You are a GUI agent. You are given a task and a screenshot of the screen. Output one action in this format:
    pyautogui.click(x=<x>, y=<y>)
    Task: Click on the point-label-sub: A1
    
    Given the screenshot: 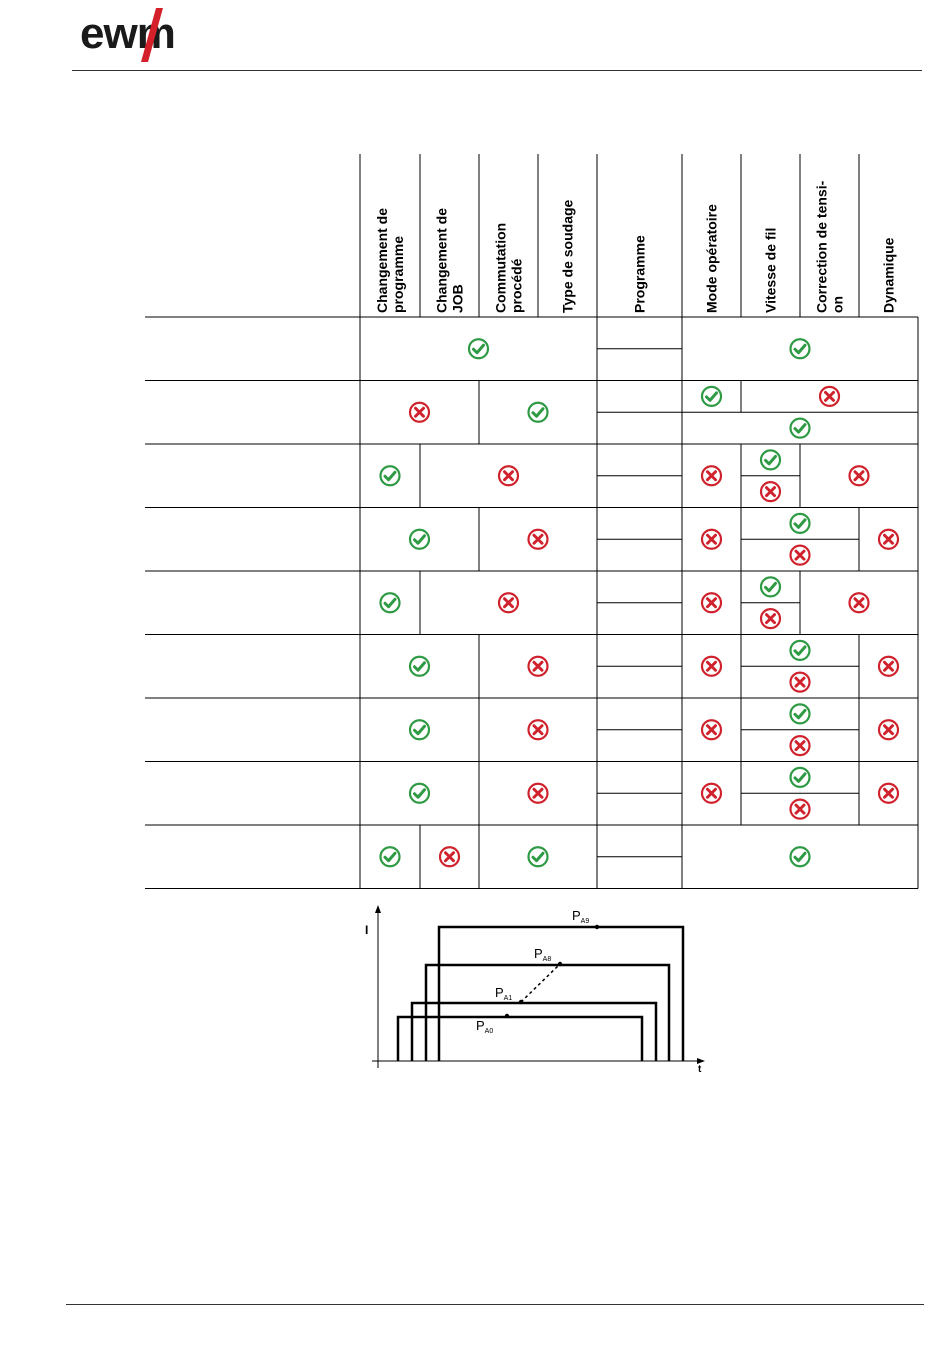 What is the action you would take?
    pyautogui.click(x=508, y=998)
    